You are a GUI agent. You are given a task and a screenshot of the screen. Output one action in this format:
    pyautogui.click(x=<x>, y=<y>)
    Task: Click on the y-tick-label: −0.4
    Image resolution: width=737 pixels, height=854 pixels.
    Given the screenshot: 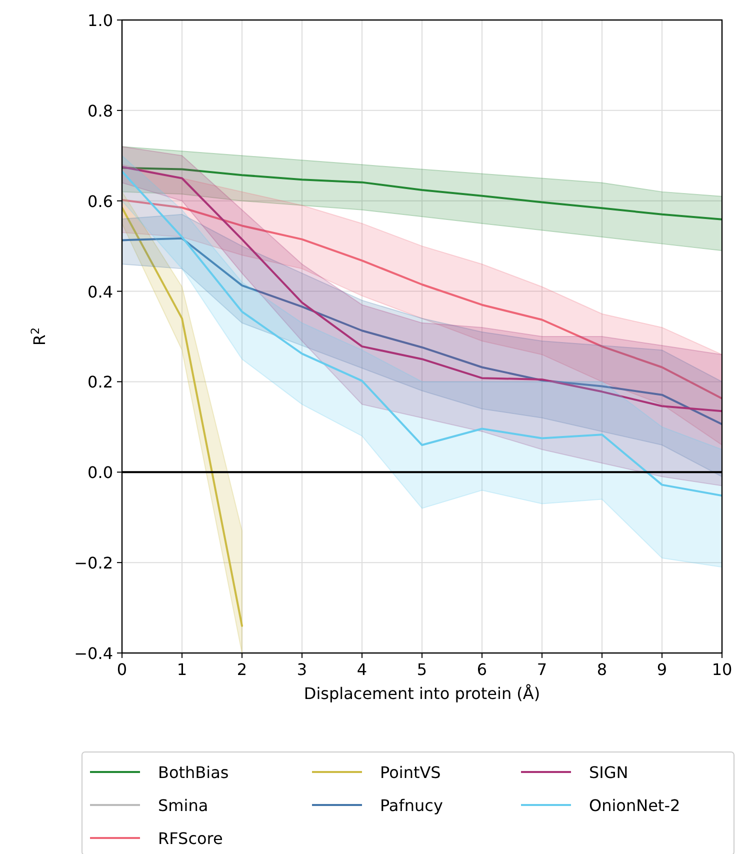 What is the action you would take?
    pyautogui.click(x=93, y=653)
    